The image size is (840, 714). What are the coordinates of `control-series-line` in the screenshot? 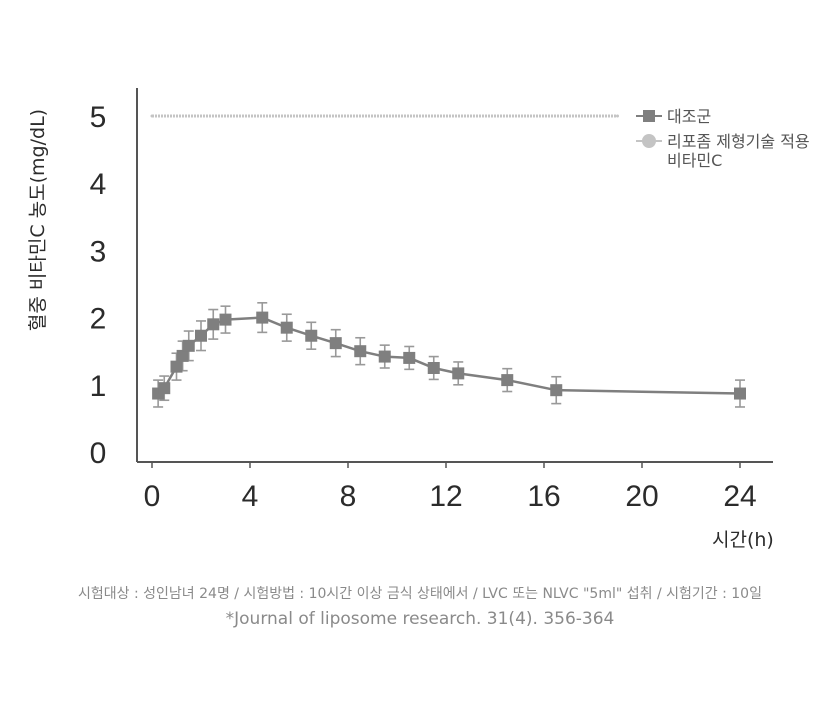 It's located at (449, 355).